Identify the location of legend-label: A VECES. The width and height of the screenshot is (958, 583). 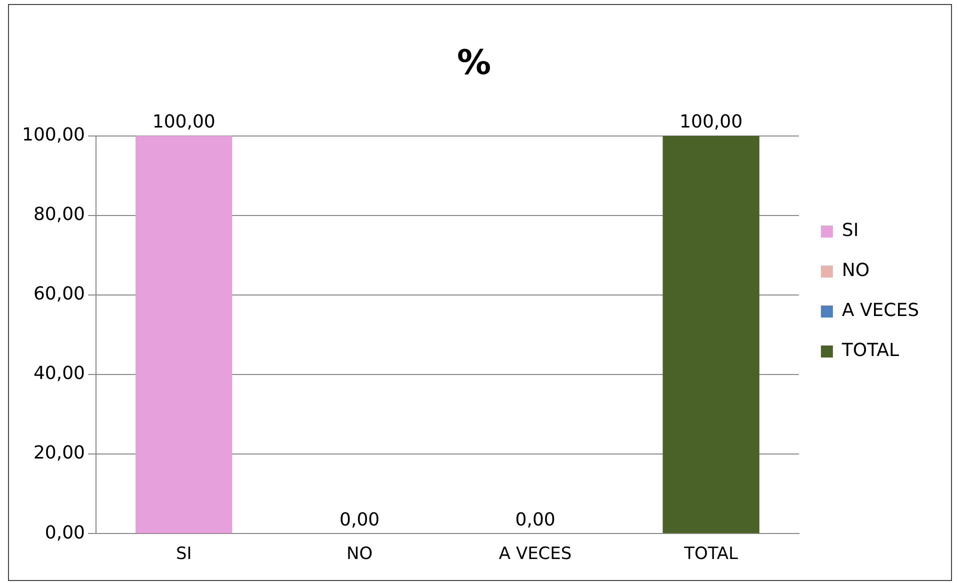
(881, 311).